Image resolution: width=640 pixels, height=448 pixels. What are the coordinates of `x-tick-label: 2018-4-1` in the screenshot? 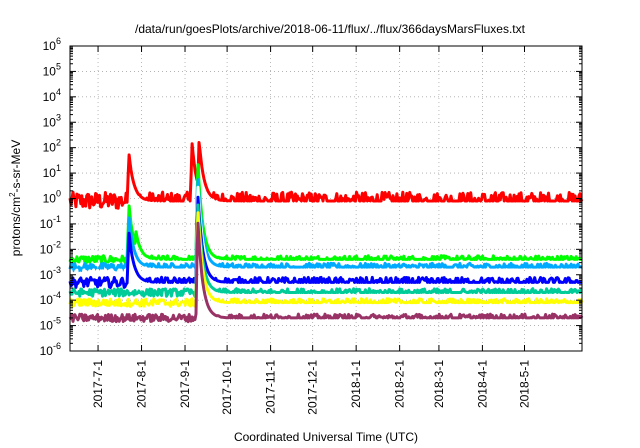 It's located at (482, 384).